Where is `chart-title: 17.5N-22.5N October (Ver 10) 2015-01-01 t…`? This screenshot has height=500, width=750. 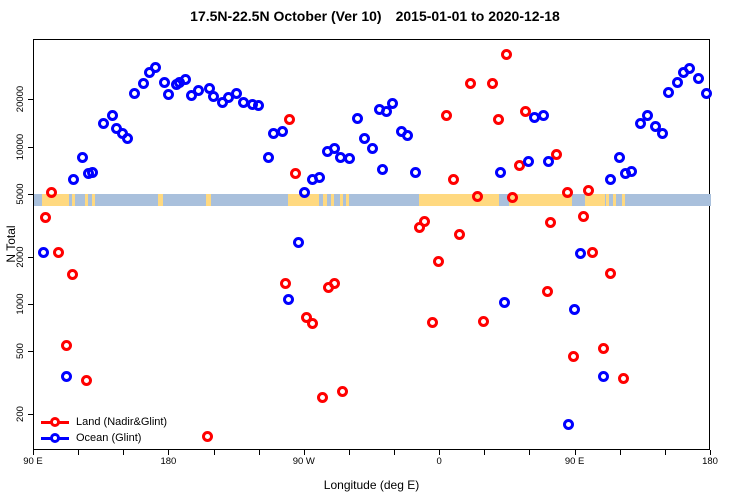
chart-title: 17.5N-22.5N October (Ver 10) 2015-01-01 t… is located at coordinates (375, 16).